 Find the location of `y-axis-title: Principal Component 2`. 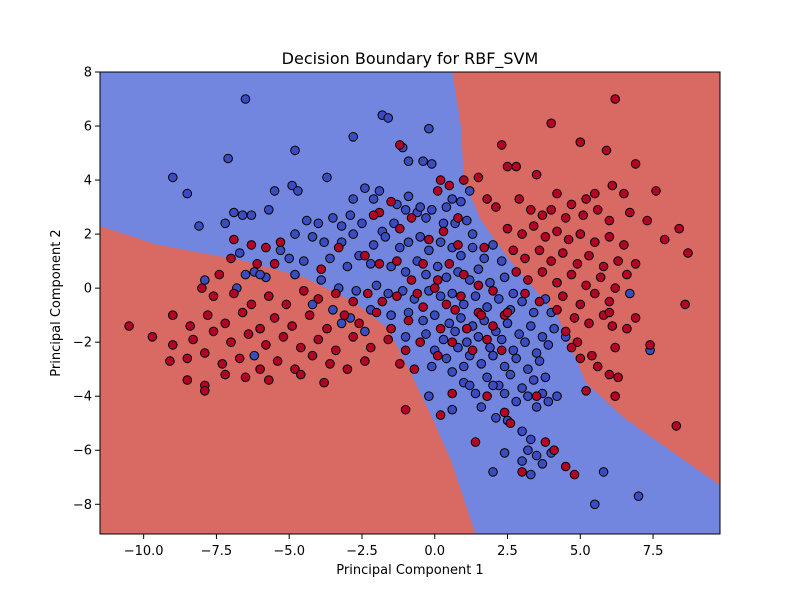

y-axis-title: Principal Component 2 is located at coordinates (56, 302).